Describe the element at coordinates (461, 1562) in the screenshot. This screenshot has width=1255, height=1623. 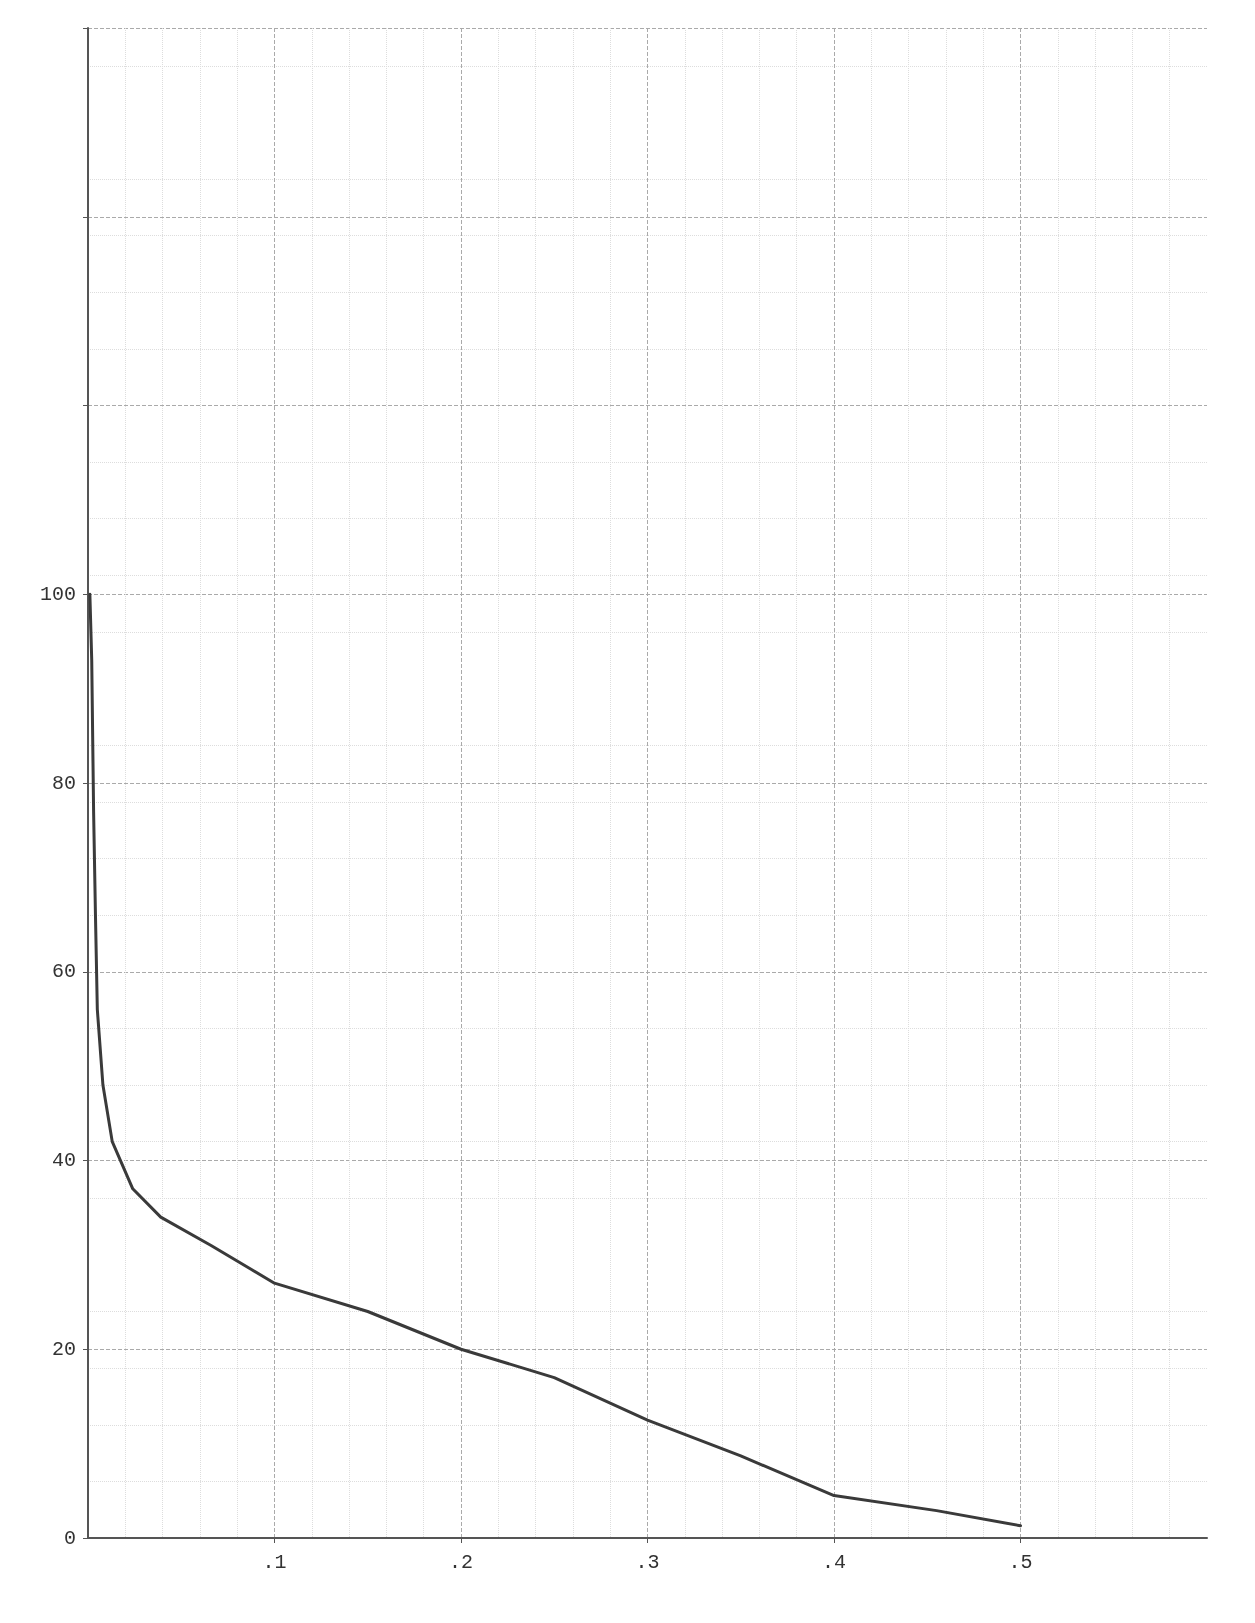
I see `x-tick-label: .2` at that location.